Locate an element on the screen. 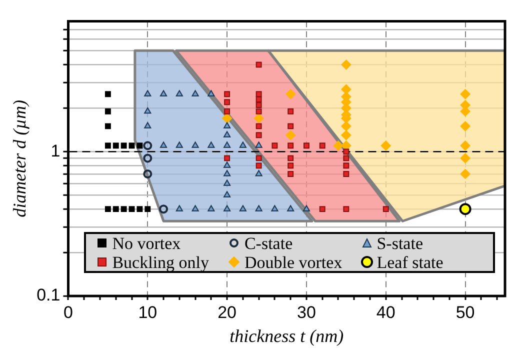  legend-label: No vortex is located at coordinates (146, 243).